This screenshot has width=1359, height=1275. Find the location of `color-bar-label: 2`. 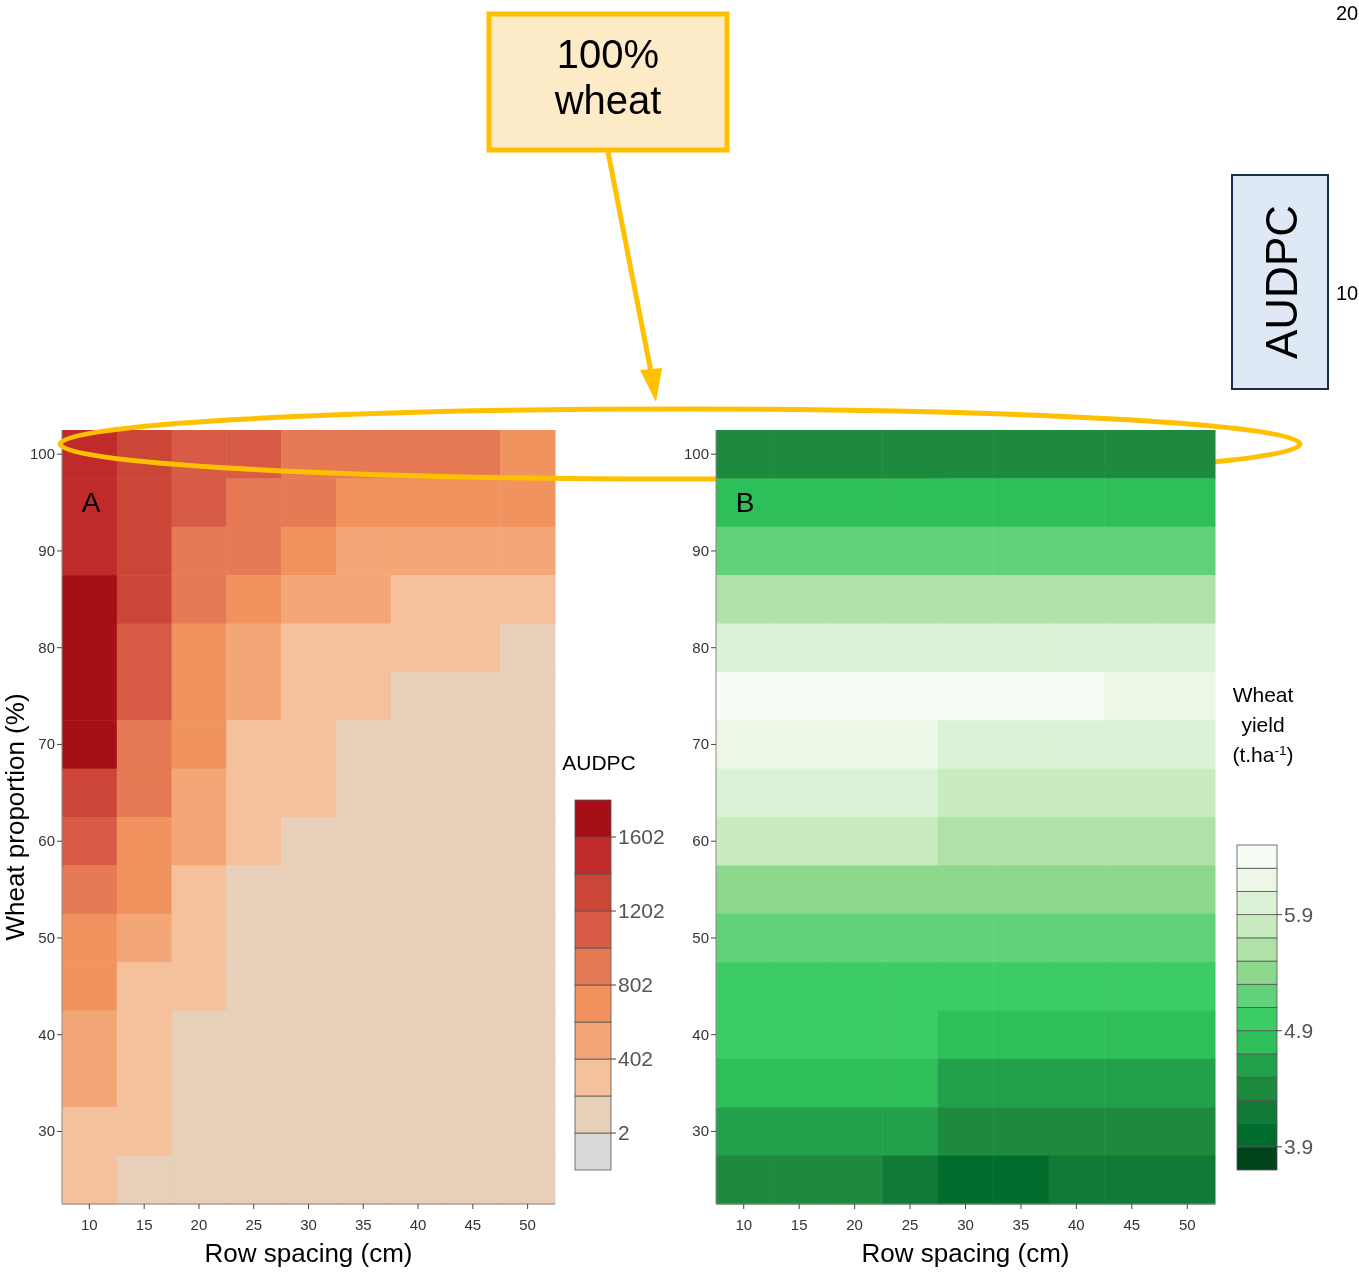

color-bar-label: 2 is located at coordinates (624, 1132).